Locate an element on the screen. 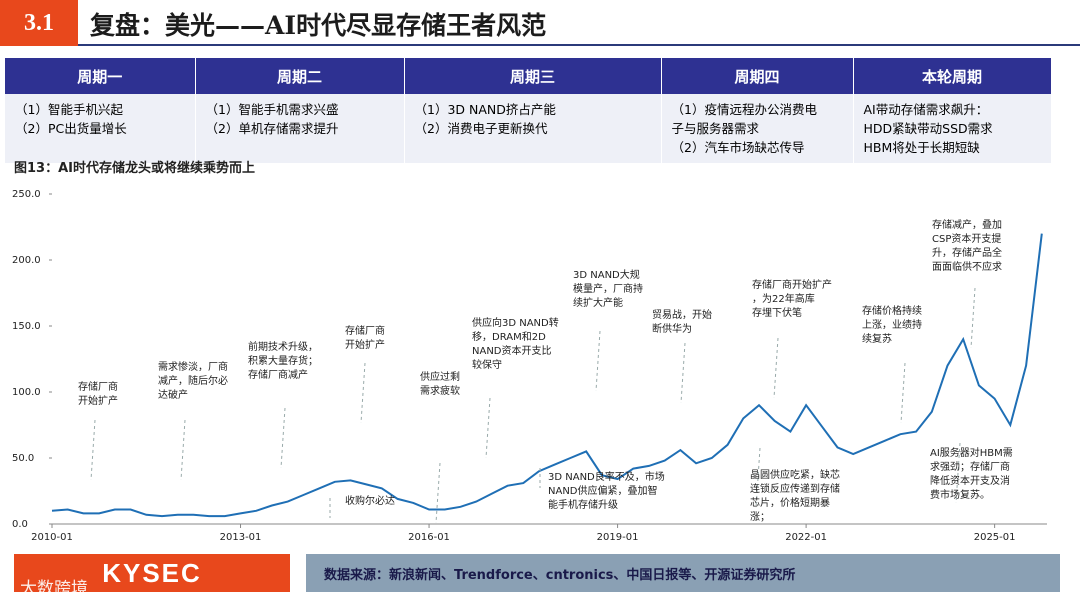  annotation: 涨； is located at coordinates (760, 517).